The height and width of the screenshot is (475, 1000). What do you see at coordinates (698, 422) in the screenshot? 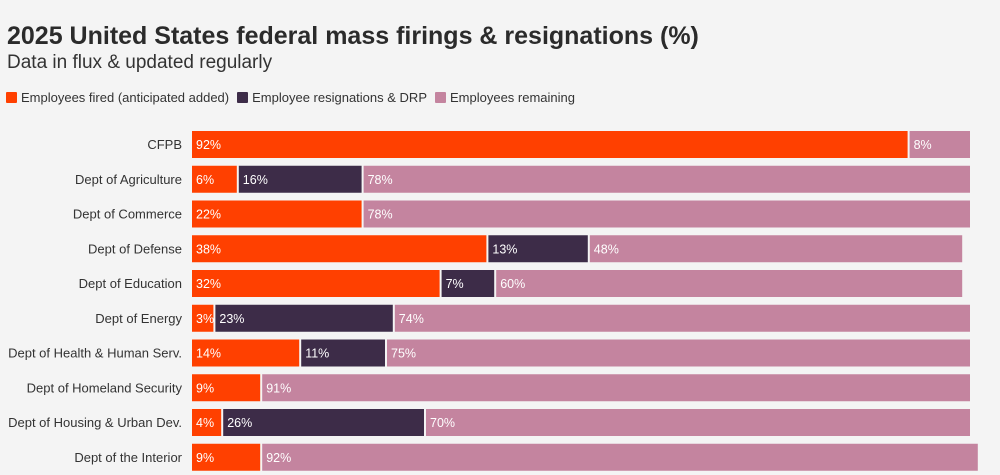
I see `bar-remaining-dept-of-housing-urban-dev` at bounding box center [698, 422].